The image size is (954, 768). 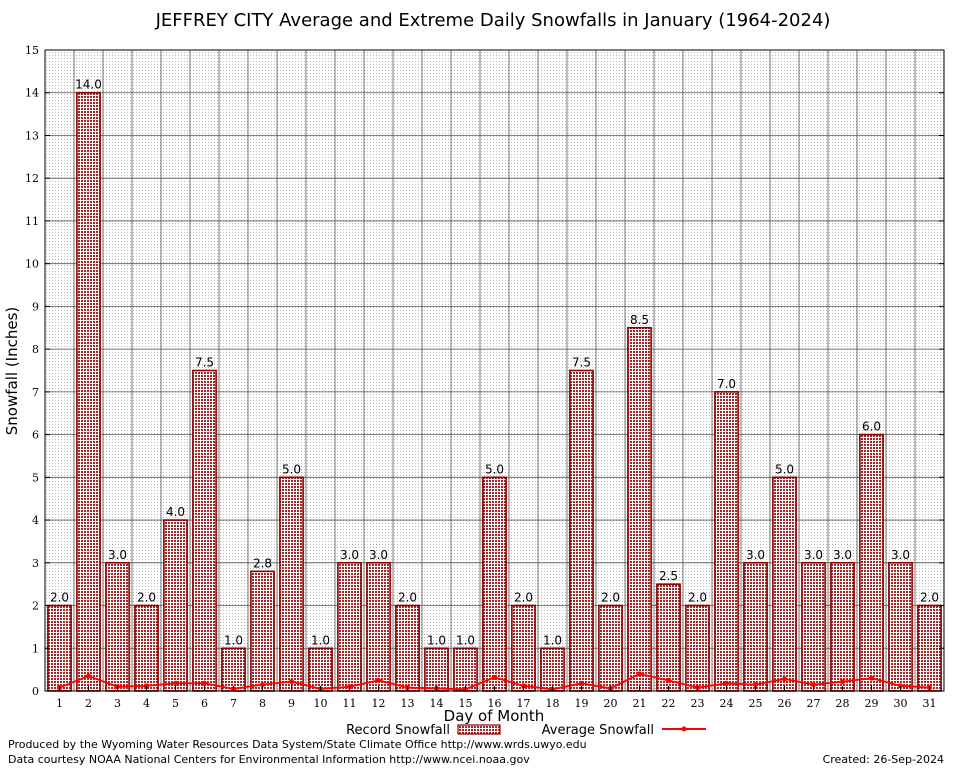 I want to click on x-tick-label: 7, so click(x=233, y=703).